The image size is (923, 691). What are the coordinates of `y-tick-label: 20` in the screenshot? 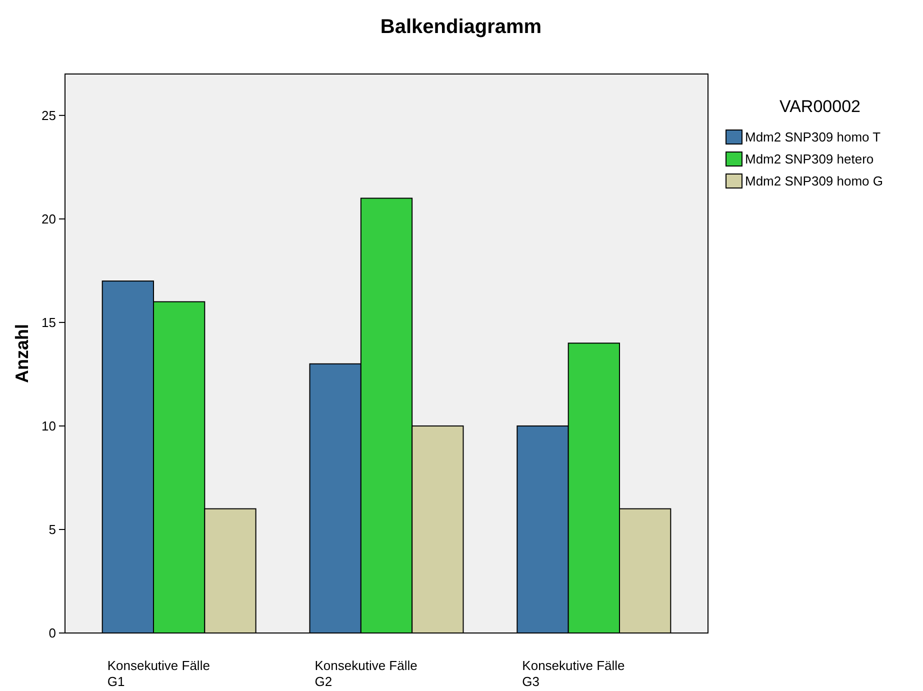 It's located at (49, 218).